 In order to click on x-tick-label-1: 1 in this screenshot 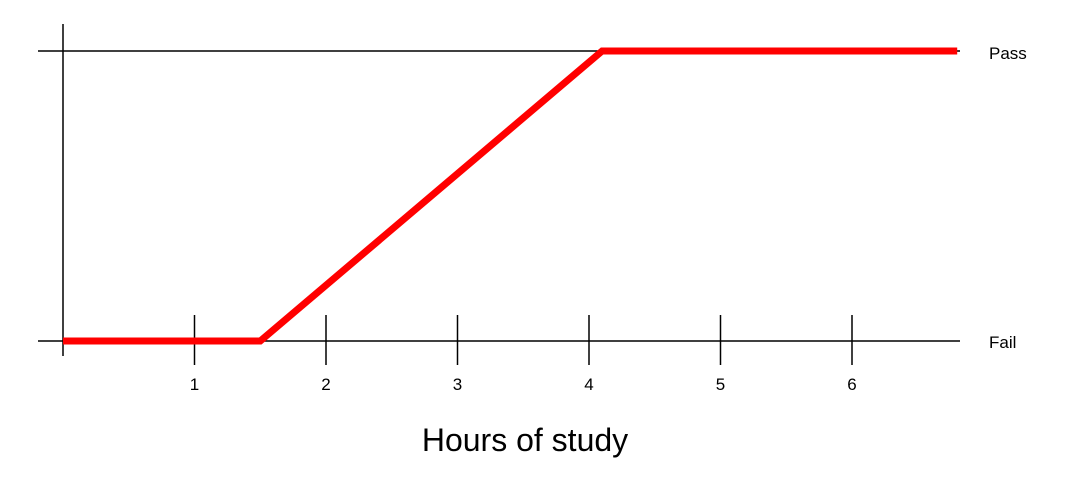, I will do `click(194, 384)`.